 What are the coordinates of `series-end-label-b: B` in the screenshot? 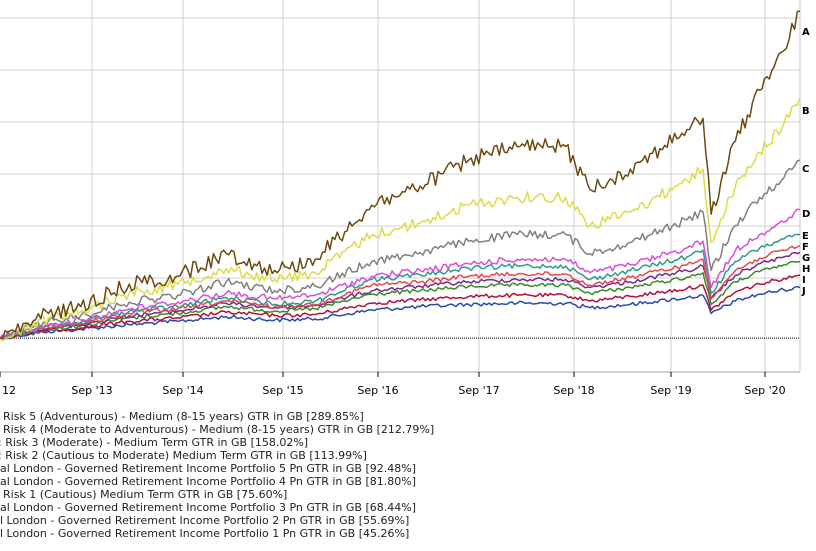 It's located at (806, 111).